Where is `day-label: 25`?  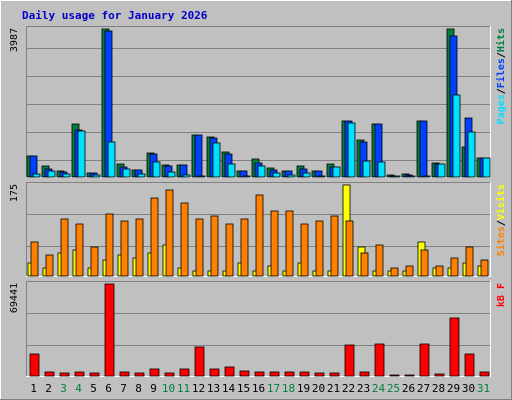
day-label: 25 is located at coordinates (393, 388).